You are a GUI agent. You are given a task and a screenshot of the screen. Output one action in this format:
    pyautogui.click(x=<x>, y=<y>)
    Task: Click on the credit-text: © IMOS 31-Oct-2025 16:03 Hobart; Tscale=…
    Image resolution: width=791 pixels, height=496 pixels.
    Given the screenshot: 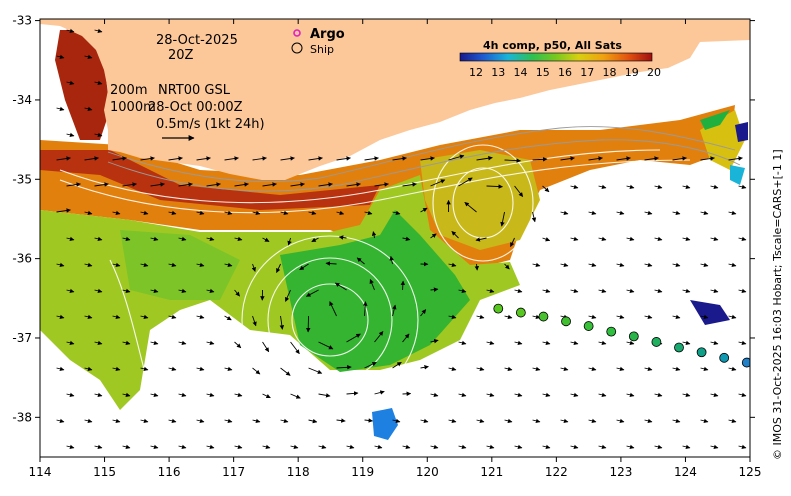 What is the action you would take?
    pyautogui.click(x=777, y=304)
    